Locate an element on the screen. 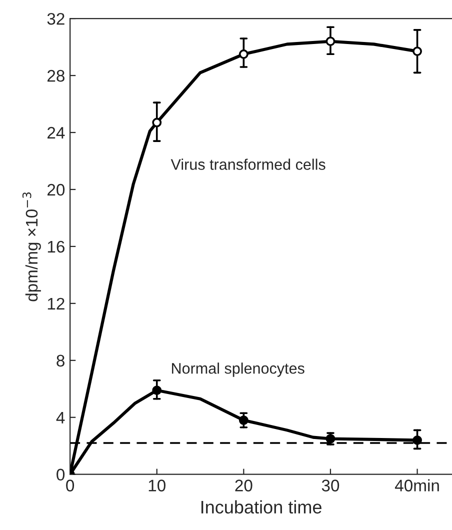  y-tick-label: 24 is located at coordinates (56, 132).